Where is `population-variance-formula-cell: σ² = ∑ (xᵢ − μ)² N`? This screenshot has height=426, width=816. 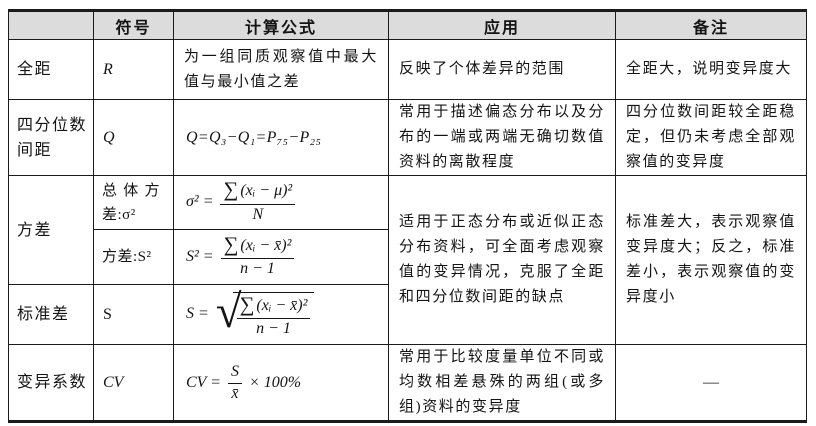 population-variance-formula-cell: σ² = ∑ (xᵢ − μ)² N is located at coordinates (281, 202).